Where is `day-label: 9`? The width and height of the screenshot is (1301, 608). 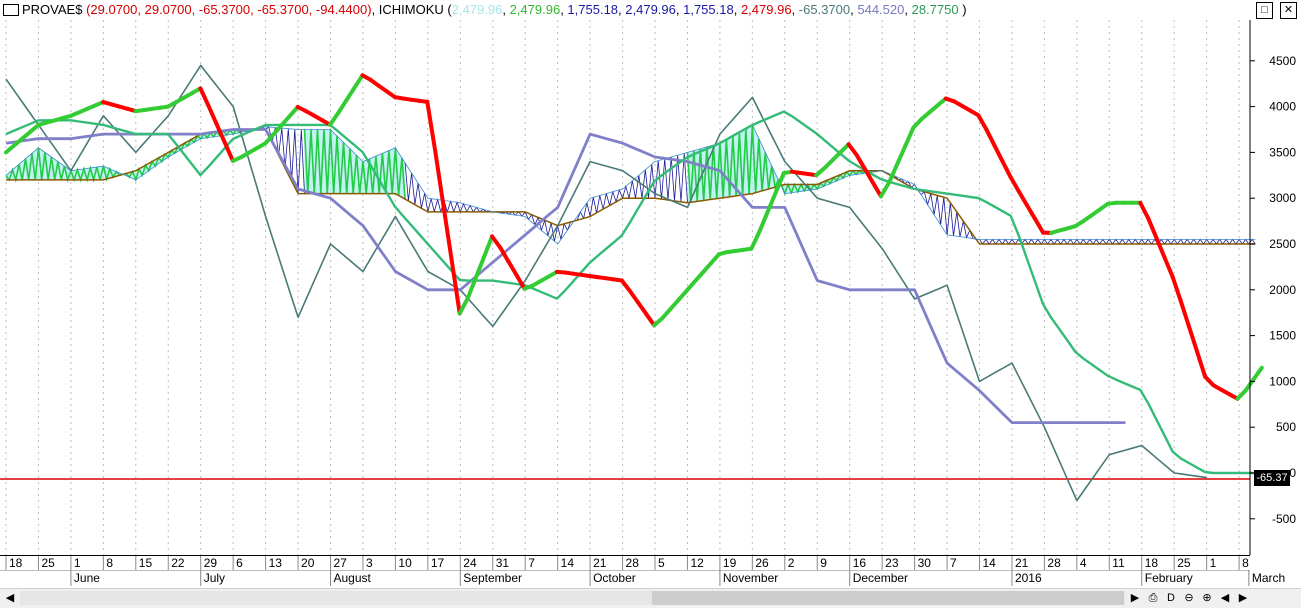
day-label: 9 is located at coordinates (823, 563).